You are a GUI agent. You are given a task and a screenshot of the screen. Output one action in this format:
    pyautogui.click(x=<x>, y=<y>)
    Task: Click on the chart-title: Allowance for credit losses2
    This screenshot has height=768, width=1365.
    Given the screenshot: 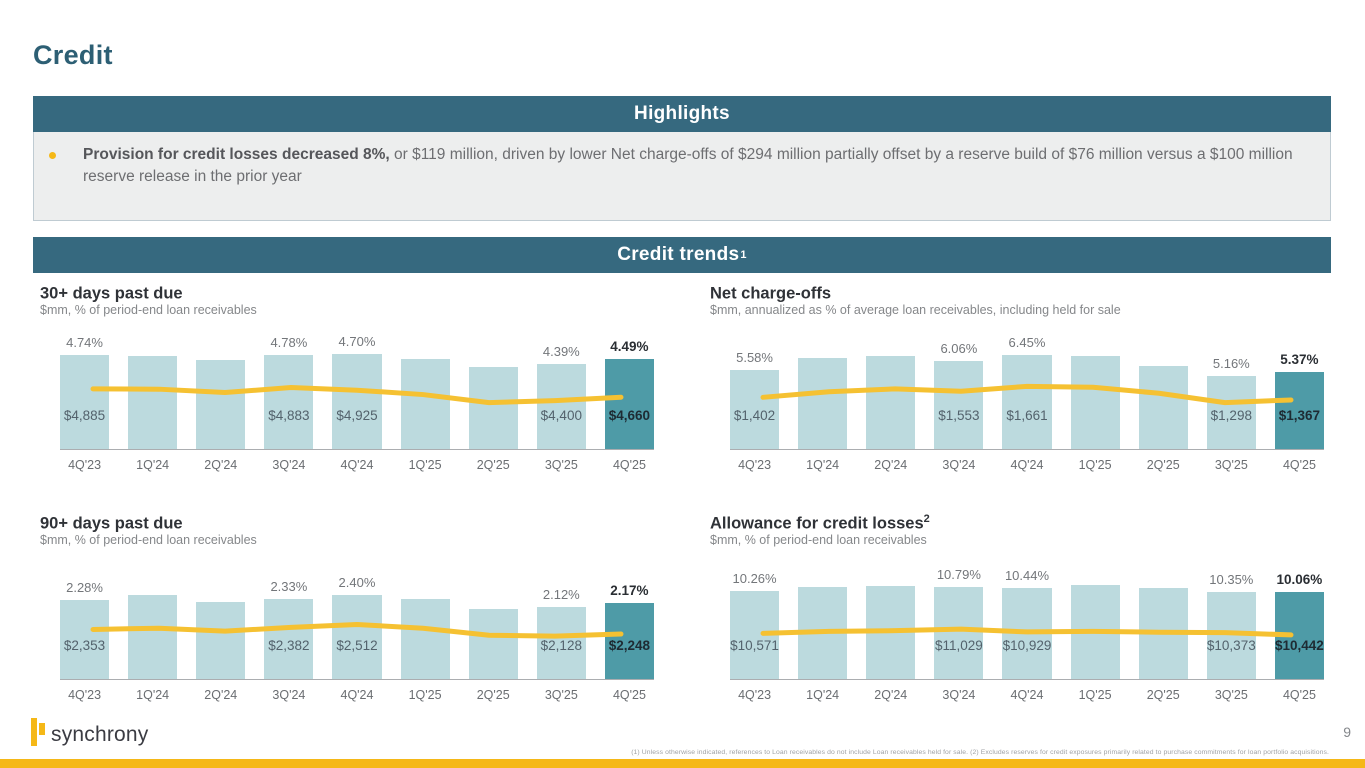 What is the action you would take?
    pyautogui.click(x=820, y=523)
    